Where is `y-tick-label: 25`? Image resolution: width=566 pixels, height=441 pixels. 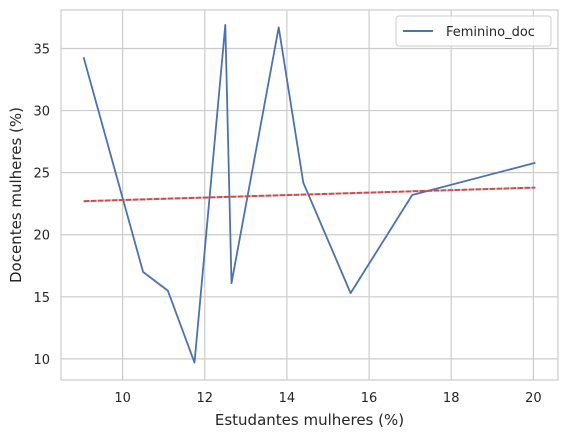
y-tick-label: 25 is located at coordinates (41, 174).